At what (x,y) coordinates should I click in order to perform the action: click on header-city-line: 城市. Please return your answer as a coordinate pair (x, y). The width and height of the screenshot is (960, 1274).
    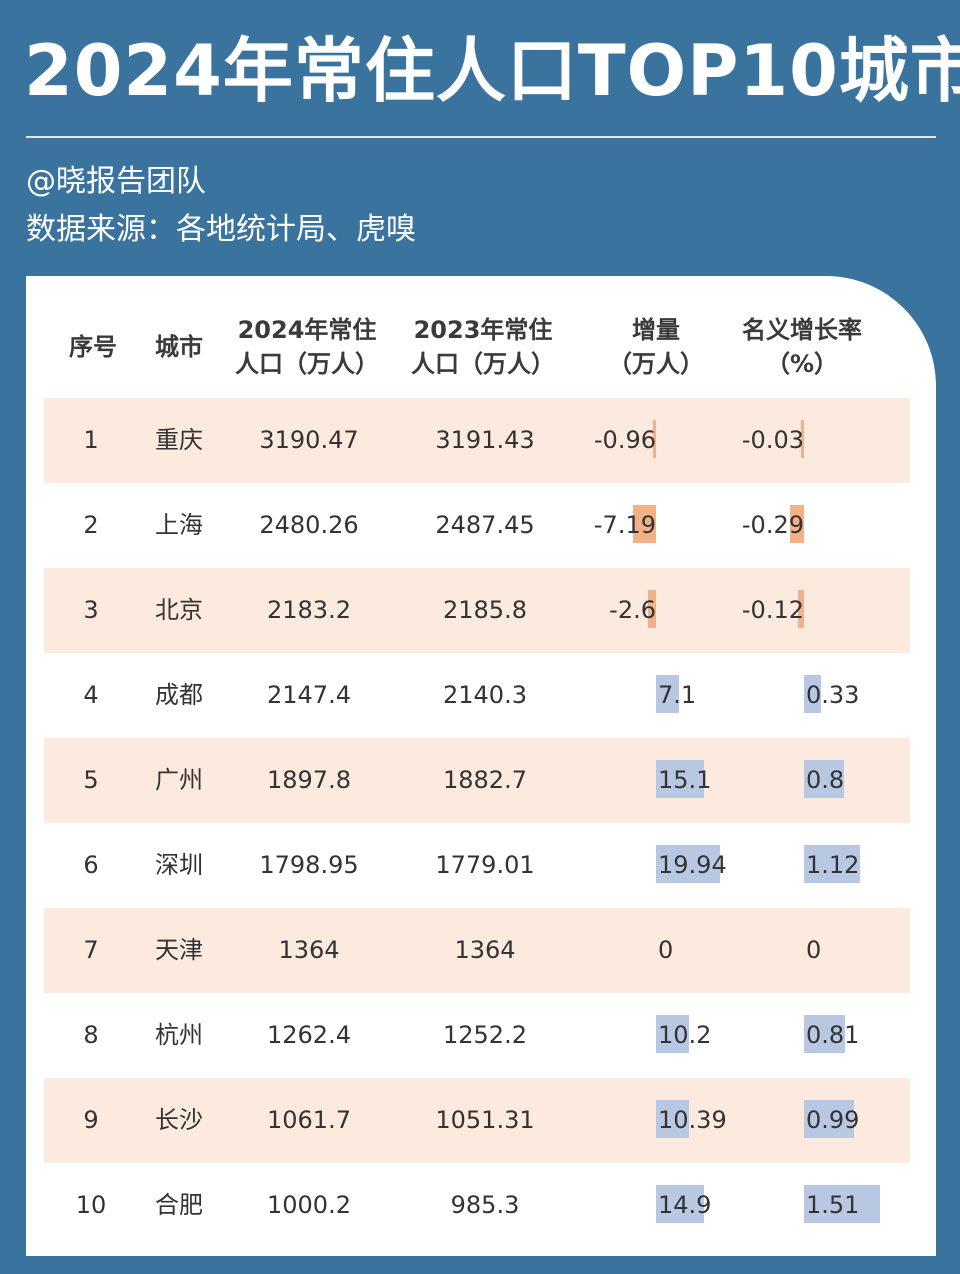
    Looking at the image, I should click on (179, 347).